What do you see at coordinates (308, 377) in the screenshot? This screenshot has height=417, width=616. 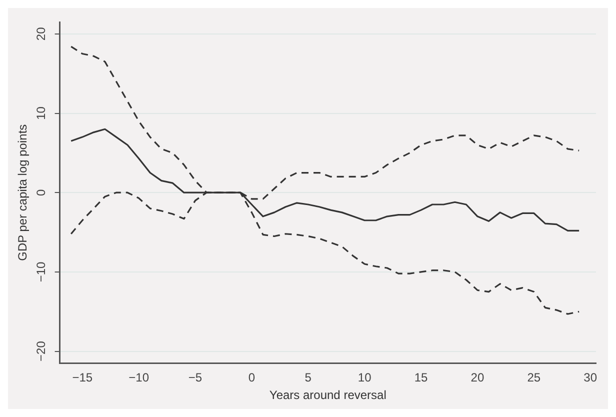 I see `x-tick-label: 5` at bounding box center [308, 377].